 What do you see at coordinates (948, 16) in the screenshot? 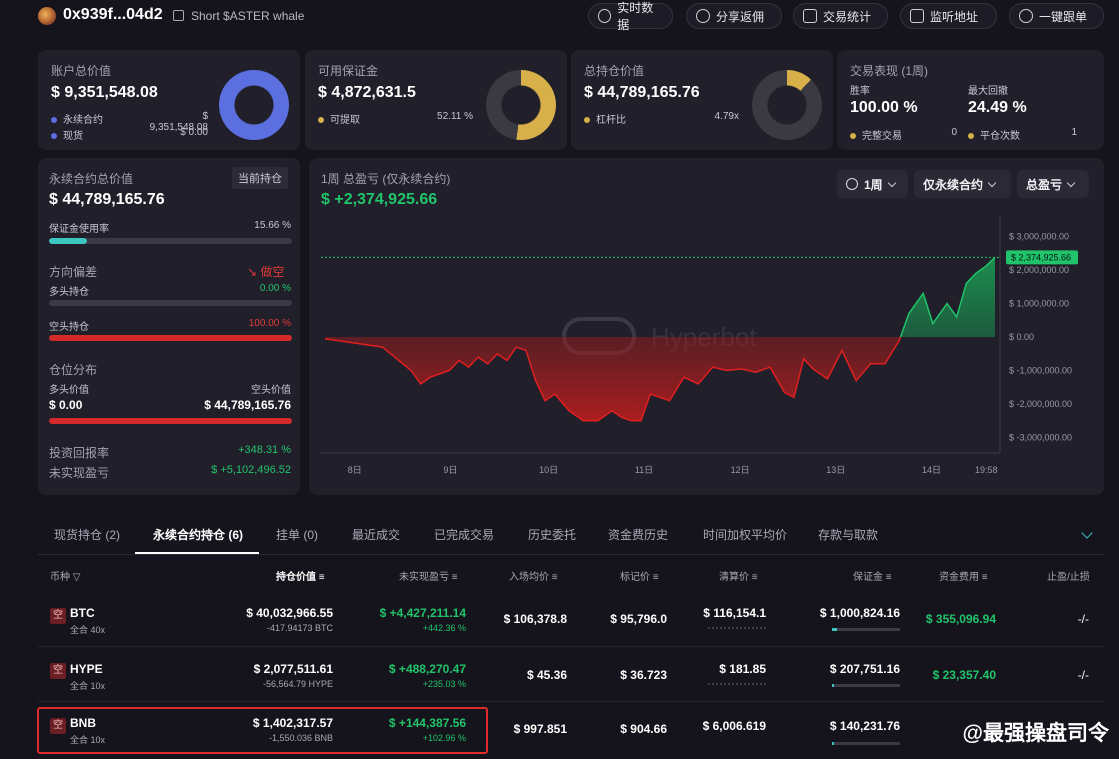
I see `watch-address-button: 监听地址` at bounding box center [948, 16].